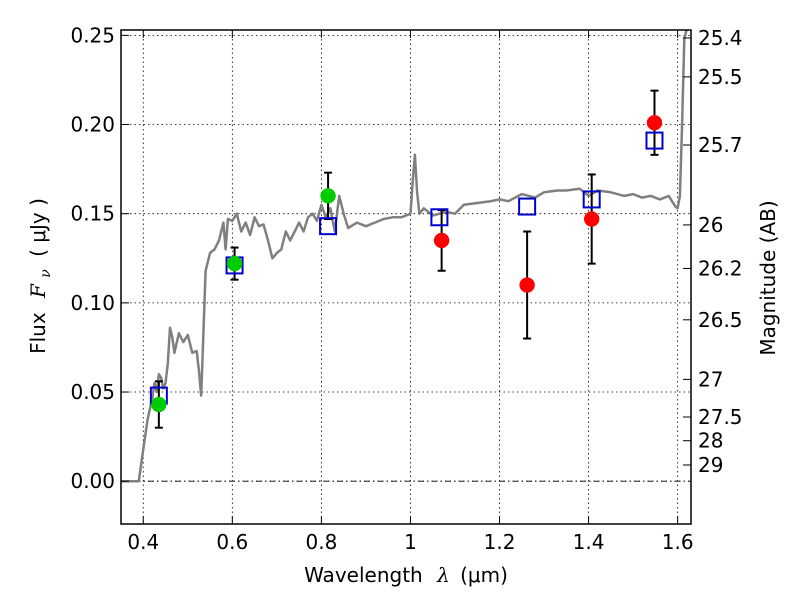  I want to click on y-axis-label-subscript: ν, so click(46, 273).